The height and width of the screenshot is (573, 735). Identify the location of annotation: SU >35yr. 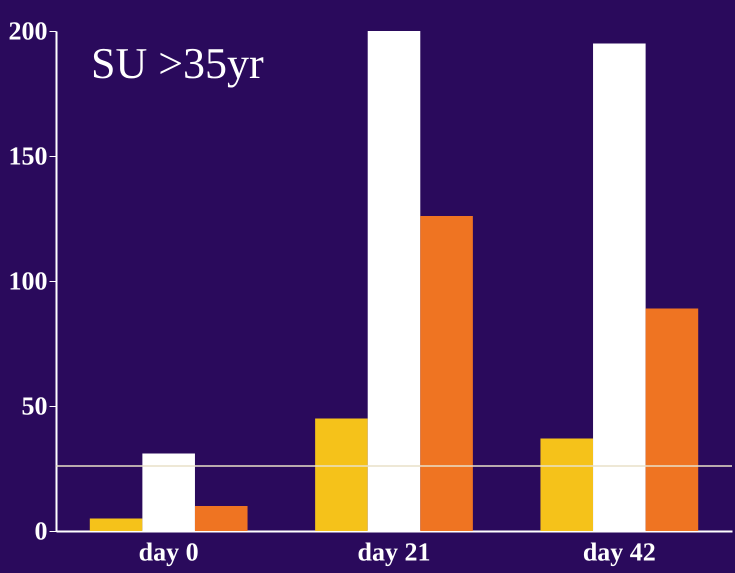
(177, 63).